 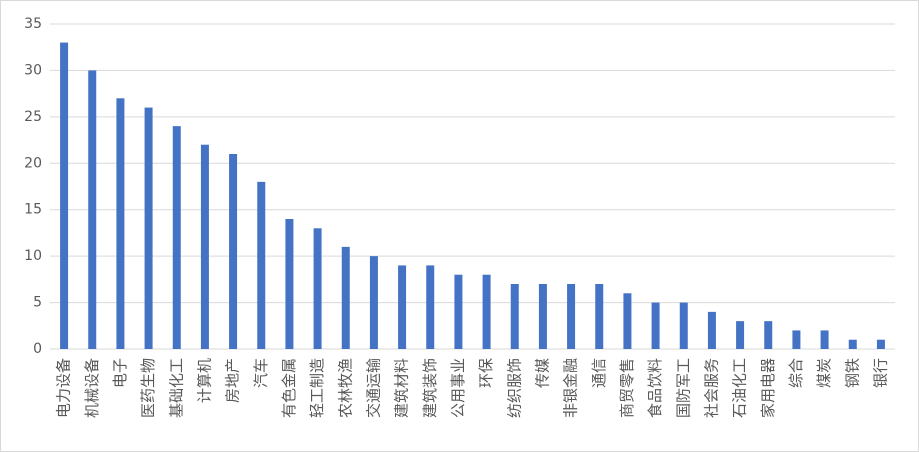 What do you see at coordinates (33, 256) in the screenshot?
I see `y-tick-label: 10` at bounding box center [33, 256].